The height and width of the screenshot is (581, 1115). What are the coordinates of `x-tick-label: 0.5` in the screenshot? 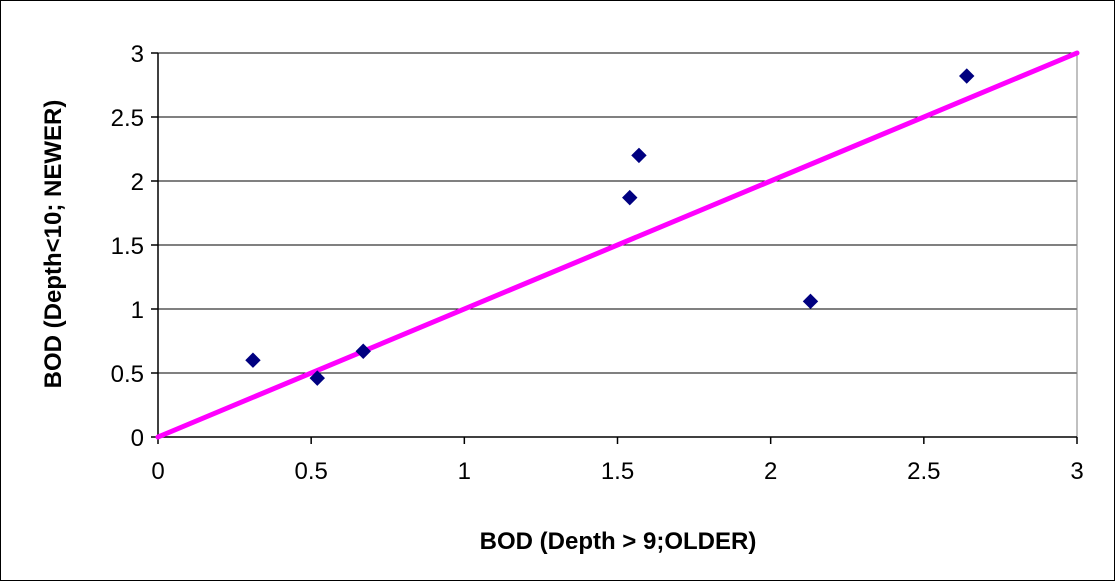 It's located at (310, 471).